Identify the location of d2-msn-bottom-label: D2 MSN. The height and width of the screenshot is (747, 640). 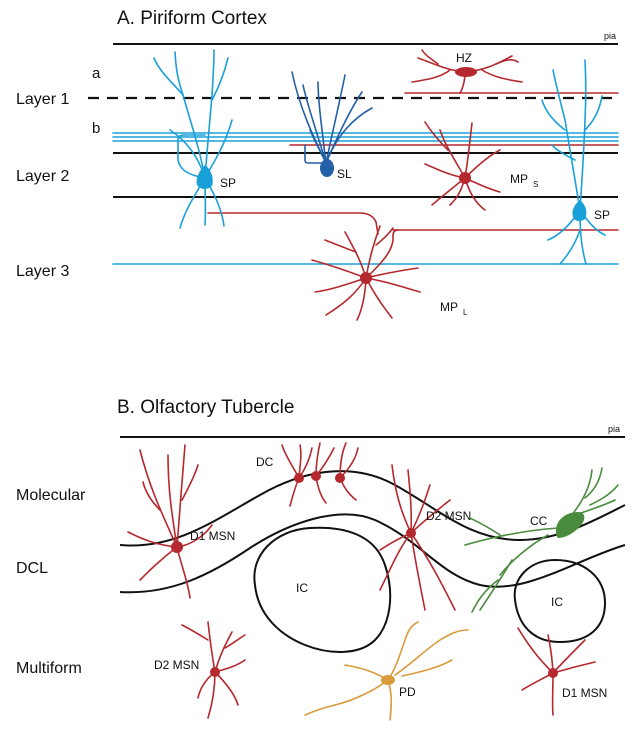
(176, 665).